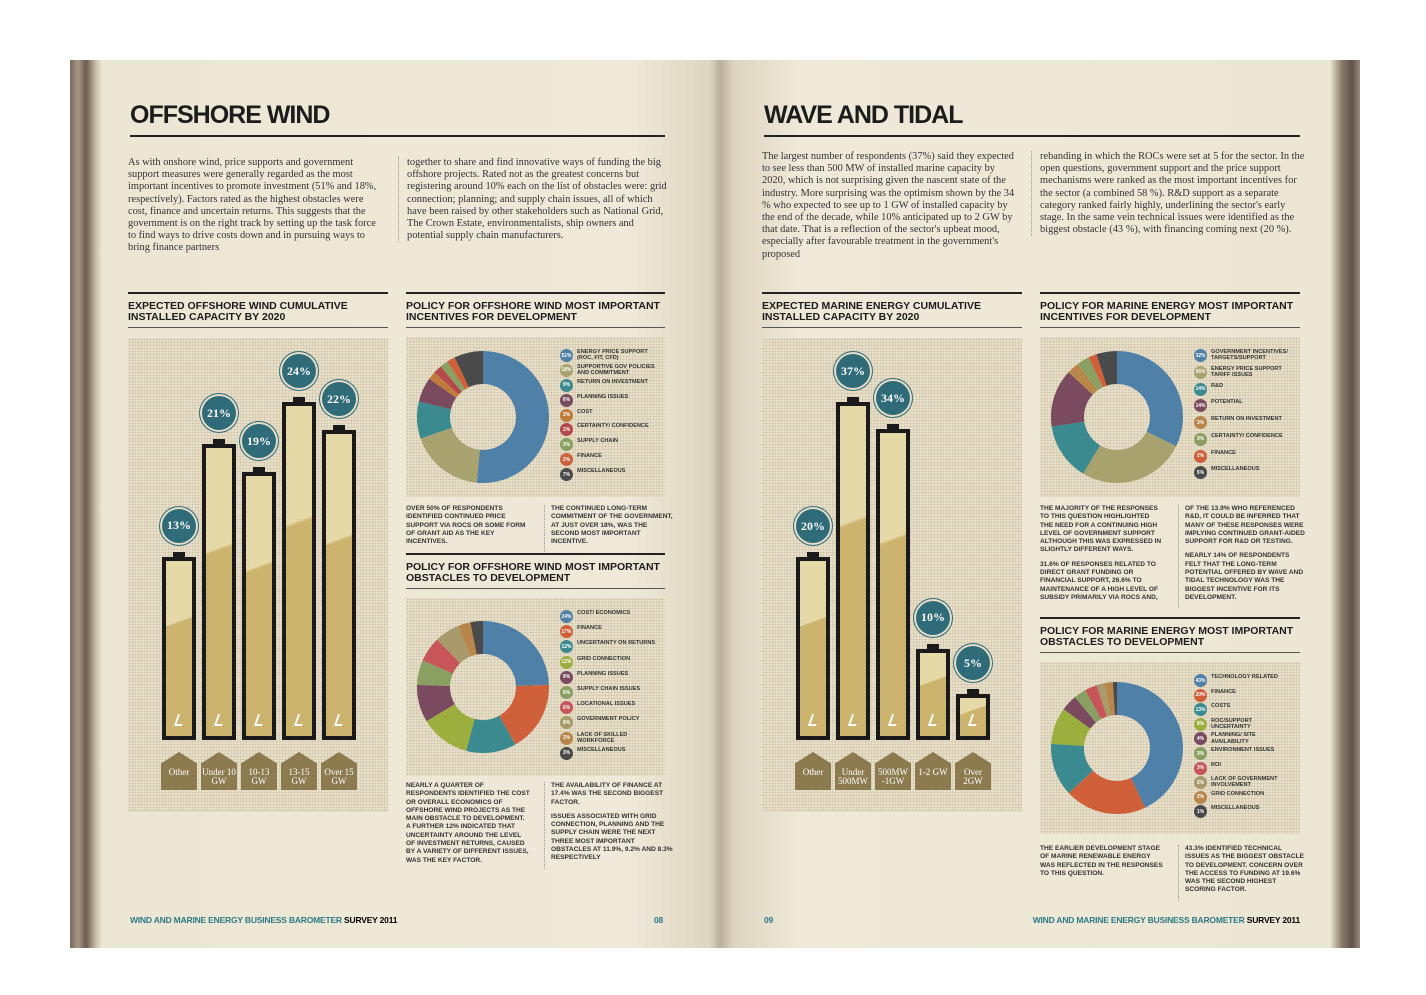 This screenshot has width=1426, height=995. Describe the element at coordinates (299, 771) in the screenshot. I see `category-label: 13-15 GW` at that location.